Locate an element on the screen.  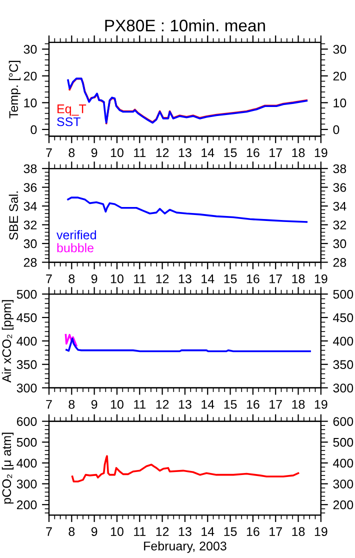
y-axis-title: Air xCO₂ [ppm] is located at coordinates (8, 341).